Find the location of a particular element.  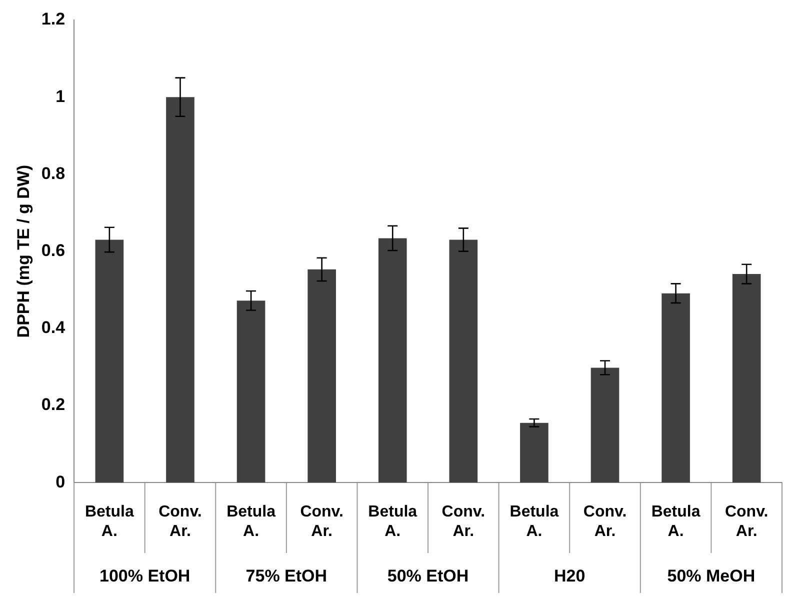

text: 75% EtOH is located at coordinates (287, 576).